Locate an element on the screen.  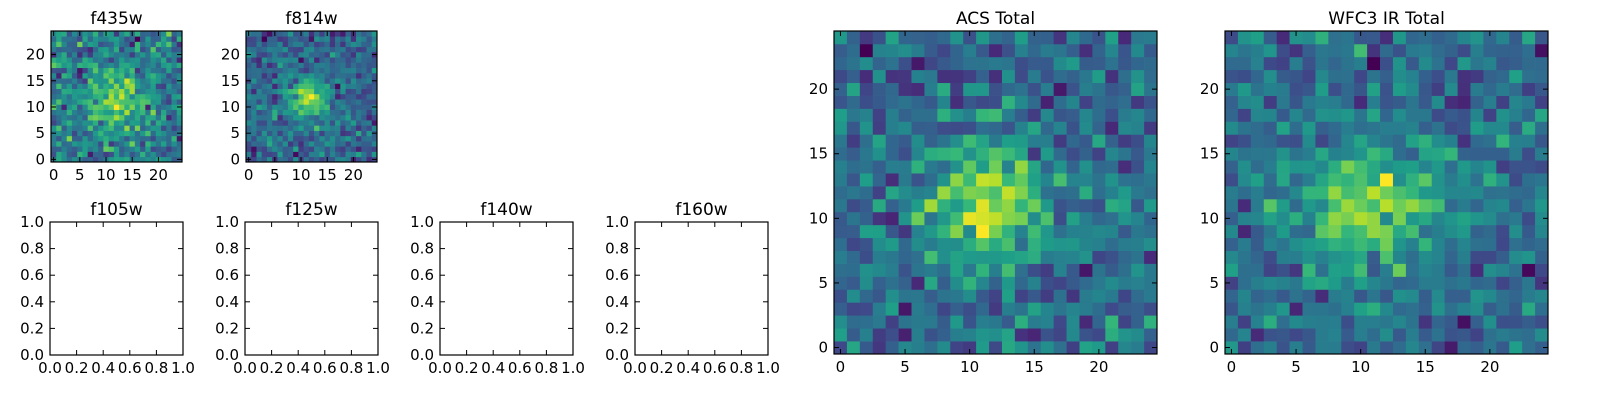
axes-frame is located at coordinates (311, 96).